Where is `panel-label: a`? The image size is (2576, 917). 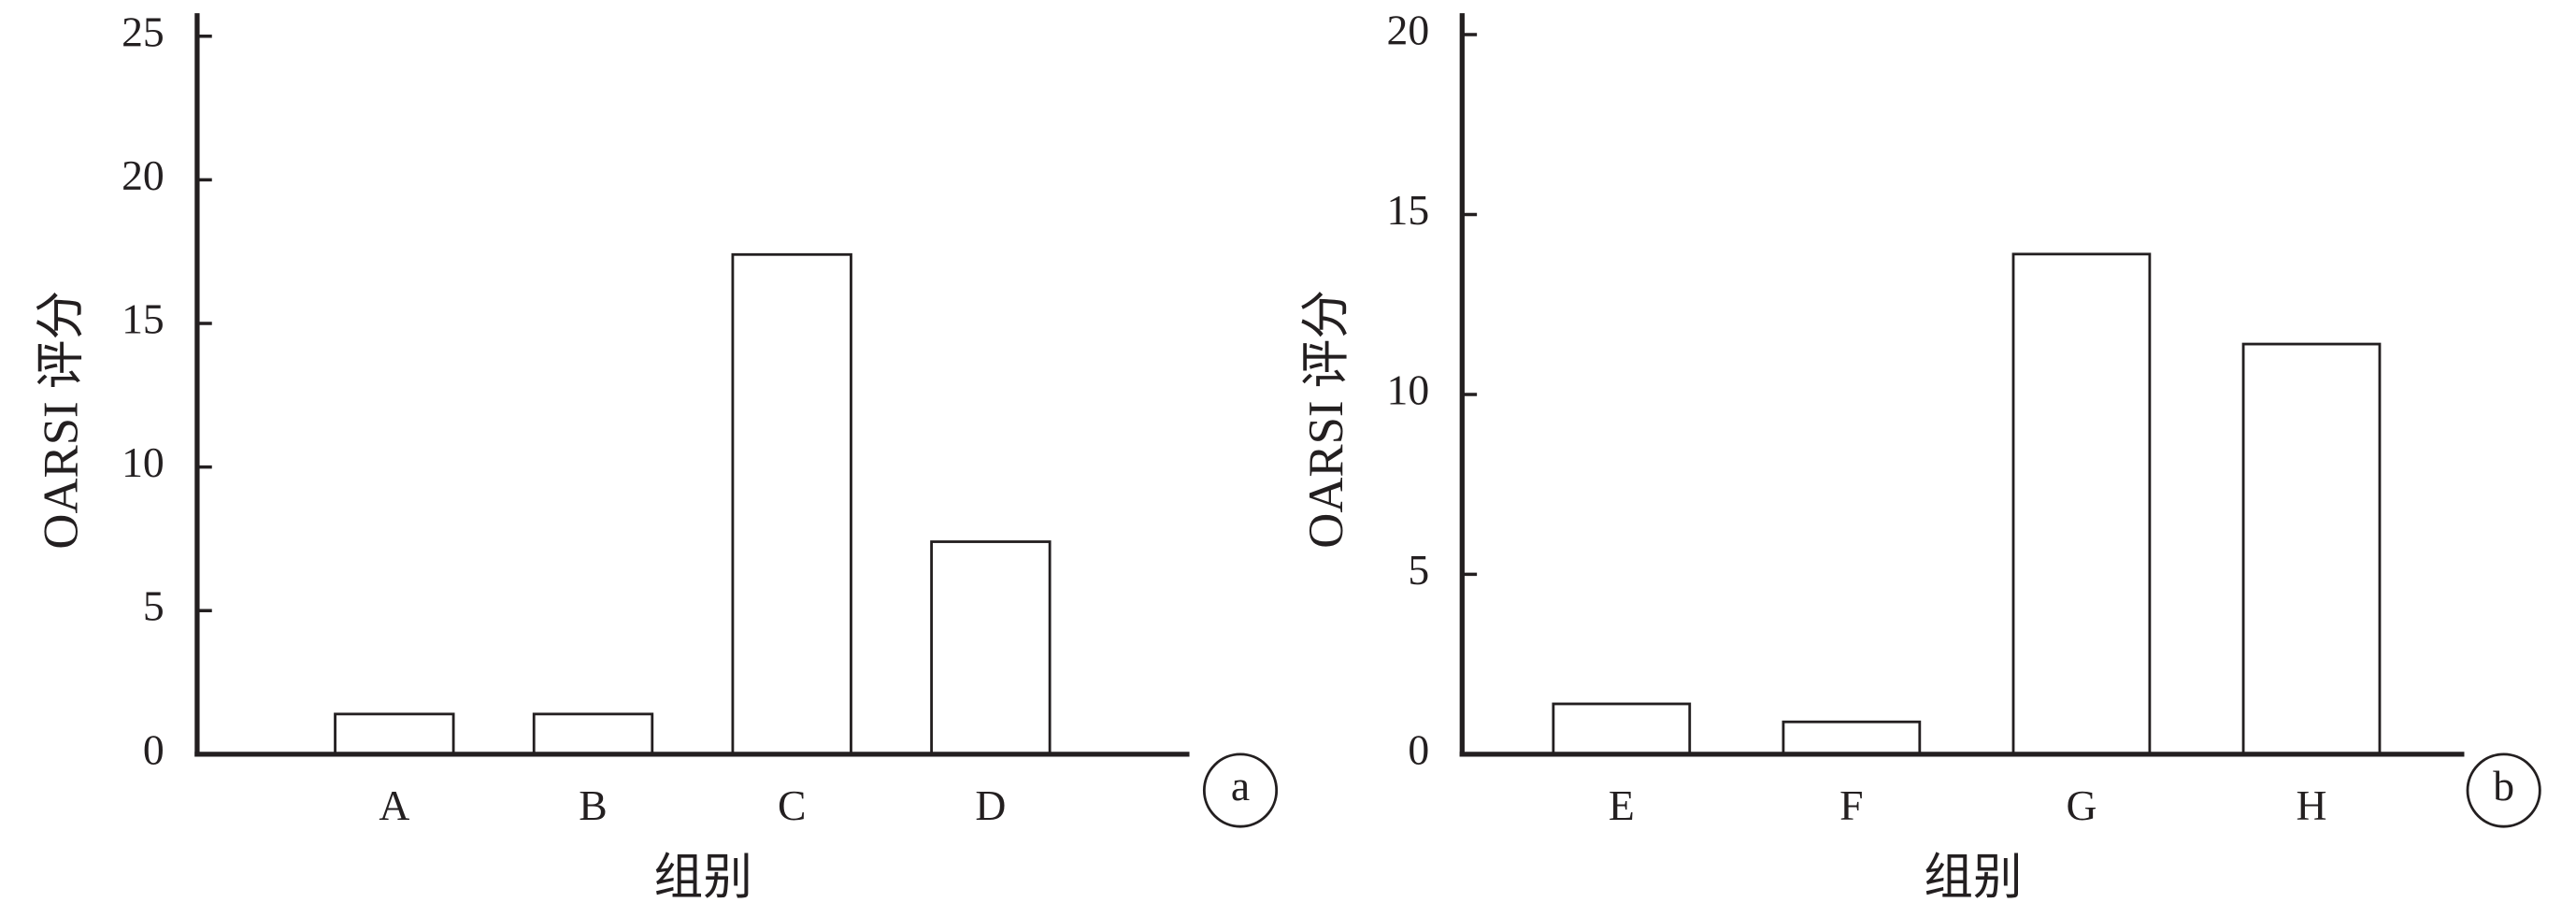
panel-label: a is located at coordinates (1240, 786).